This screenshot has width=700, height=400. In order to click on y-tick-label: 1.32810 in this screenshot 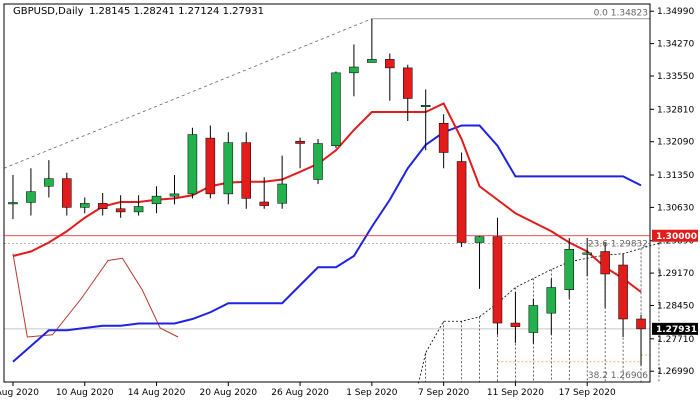, I will do `click(675, 110)`.